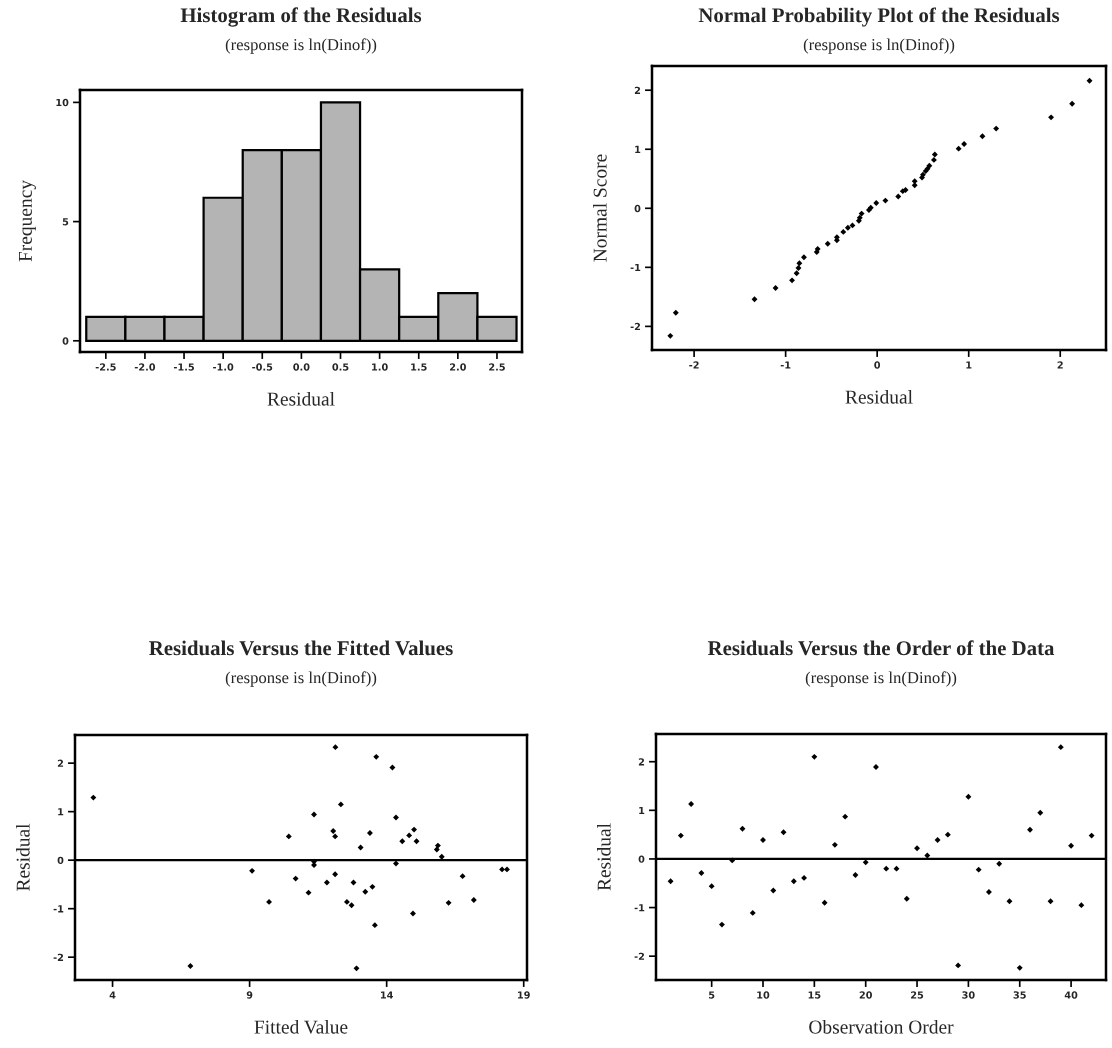  What do you see at coordinates (301, 367) in the screenshot?
I see `x-tick-label: 0.0` at bounding box center [301, 367].